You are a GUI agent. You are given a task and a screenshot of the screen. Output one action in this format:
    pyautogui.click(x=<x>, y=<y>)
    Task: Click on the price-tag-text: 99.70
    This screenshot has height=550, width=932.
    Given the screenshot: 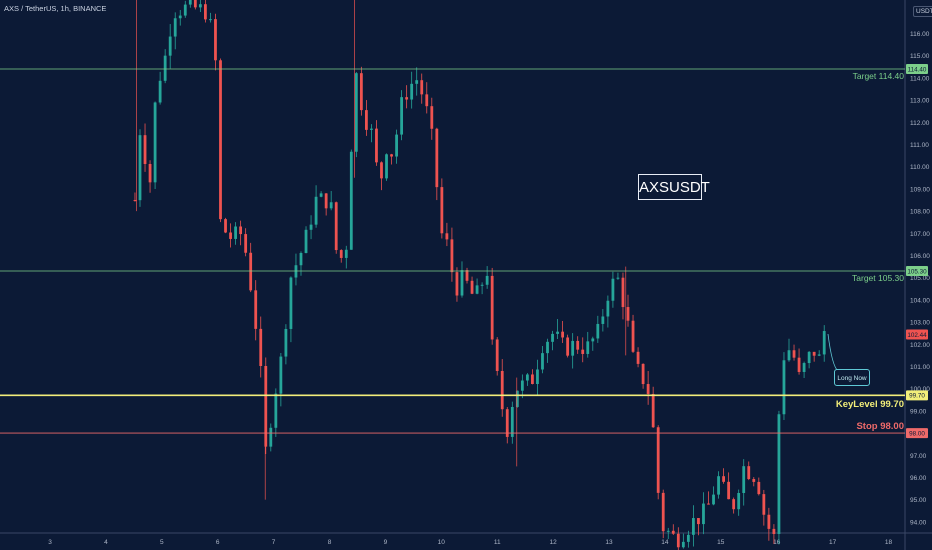 What is the action you would take?
    pyautogui.click(x=917, y=396)
    